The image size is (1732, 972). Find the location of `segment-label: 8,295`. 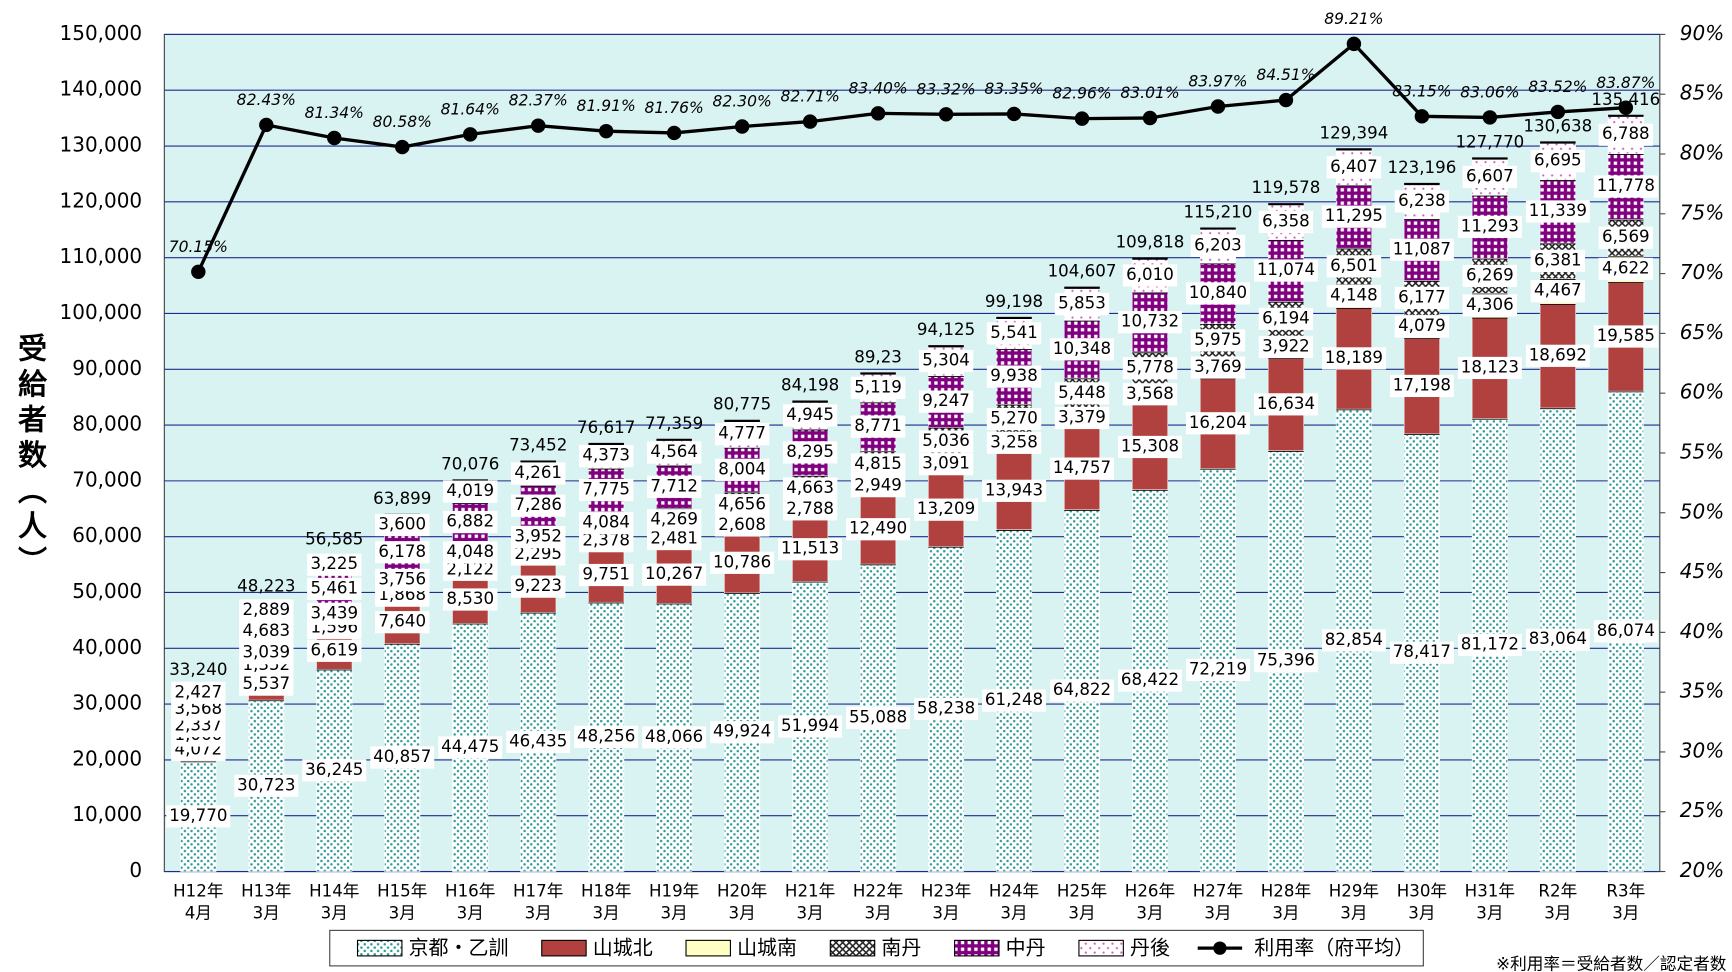

segment-label: 8,295 is located at coordinates (810, 451).